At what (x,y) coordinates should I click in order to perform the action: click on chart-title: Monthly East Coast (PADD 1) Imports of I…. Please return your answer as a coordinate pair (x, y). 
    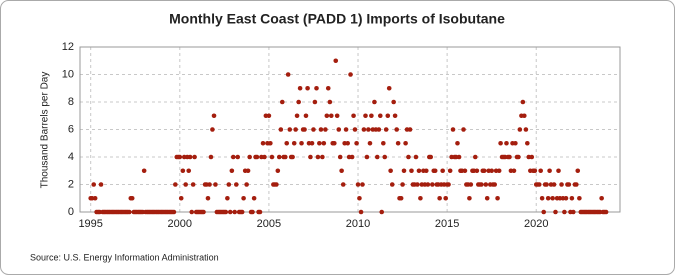
    Looking at the image, I should click on (337, 19).